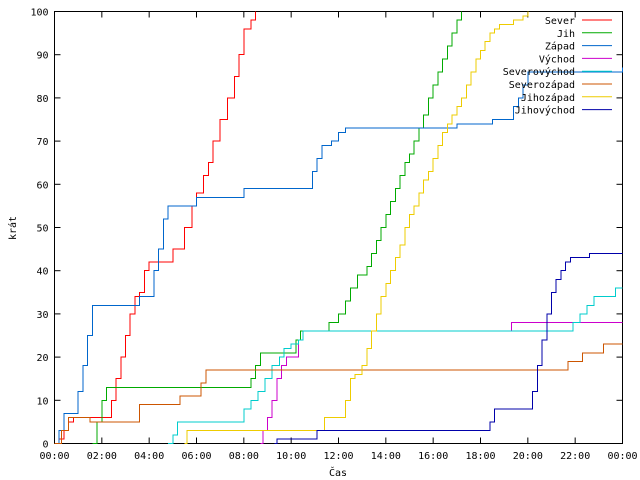 The image size is (640, 480). Describe the element at coordinates (42, 358) in the screenshot. I see `y-tick-label: 20` at that location.